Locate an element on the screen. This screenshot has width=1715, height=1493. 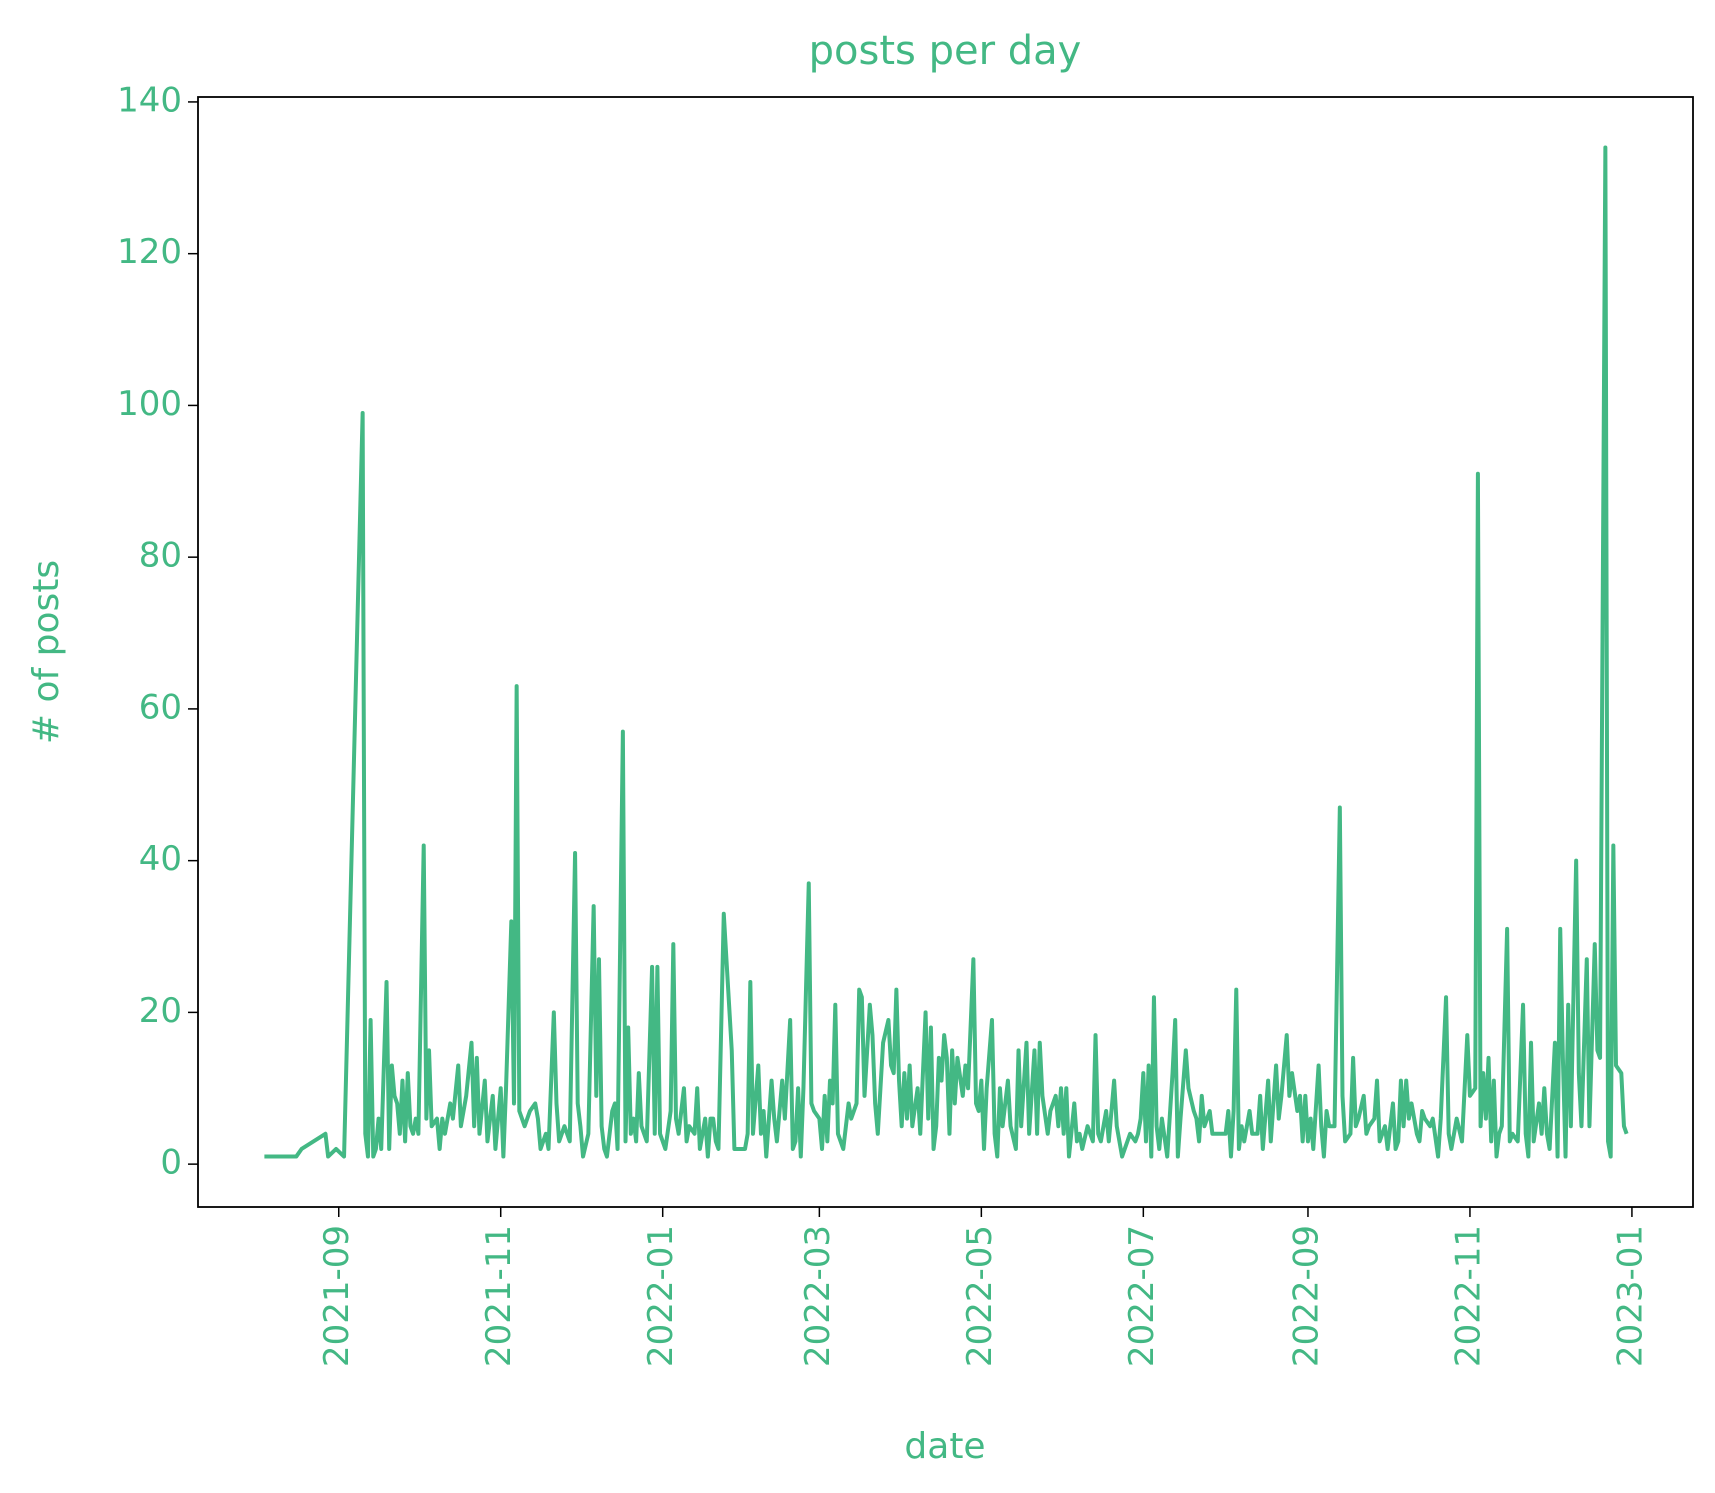
x-tick-label: 2022-11 is located at coordinates (1468, 1296).